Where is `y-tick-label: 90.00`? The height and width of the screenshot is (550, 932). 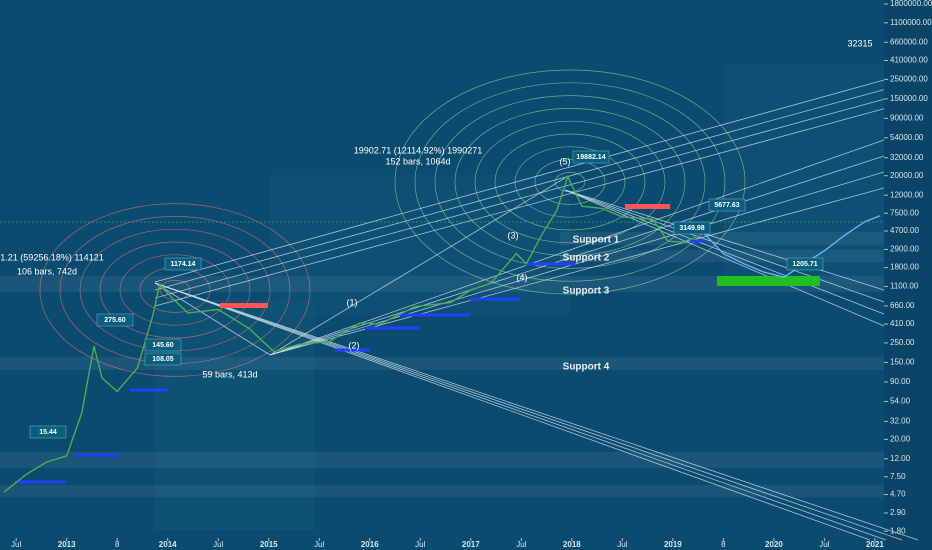 y-tick-label: 90.00 is located at coordinates (900, 381).